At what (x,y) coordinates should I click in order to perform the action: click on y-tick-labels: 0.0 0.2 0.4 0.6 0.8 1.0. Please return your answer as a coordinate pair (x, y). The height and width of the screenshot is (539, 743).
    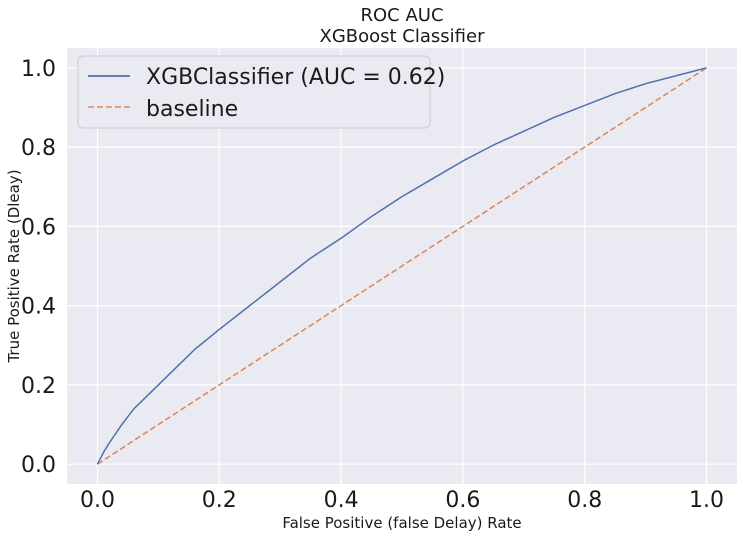
    Looking at the image, I should click on (38, 267).